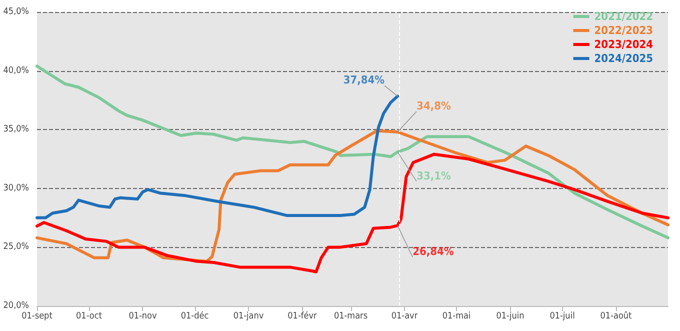  I want to click on annotation: 33,1%, so click(433, 175).